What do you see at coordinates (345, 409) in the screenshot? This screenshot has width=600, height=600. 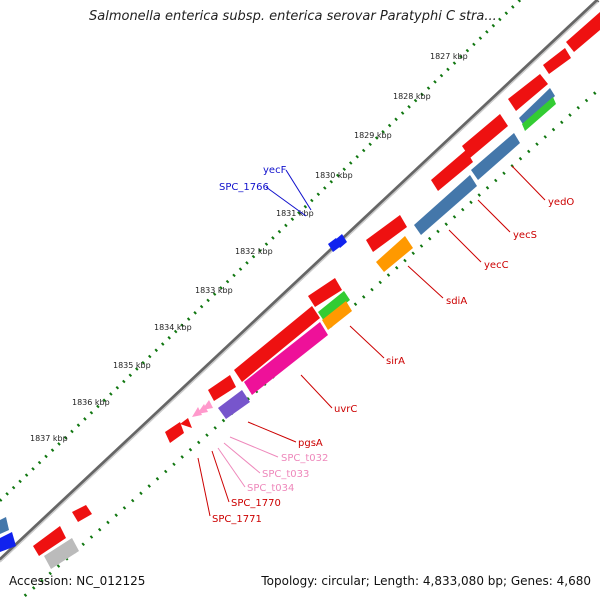 I see `gene-label-uvrC: uvrC` at bounding box center [345, 409].